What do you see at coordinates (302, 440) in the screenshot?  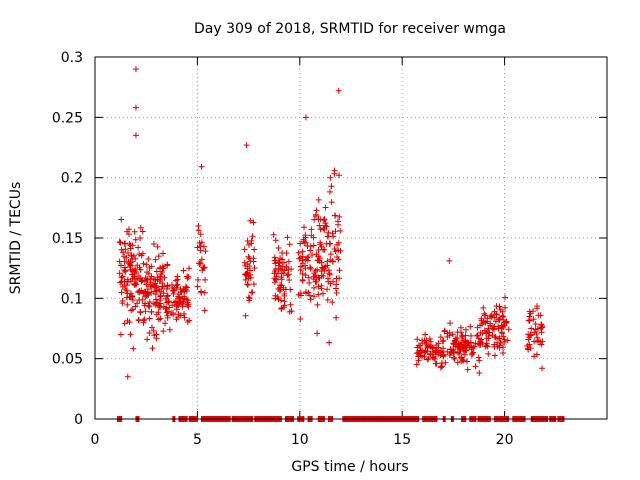 I see `x-tick-labels: 0 5 10 15 20` at bounding box center [302, 440].